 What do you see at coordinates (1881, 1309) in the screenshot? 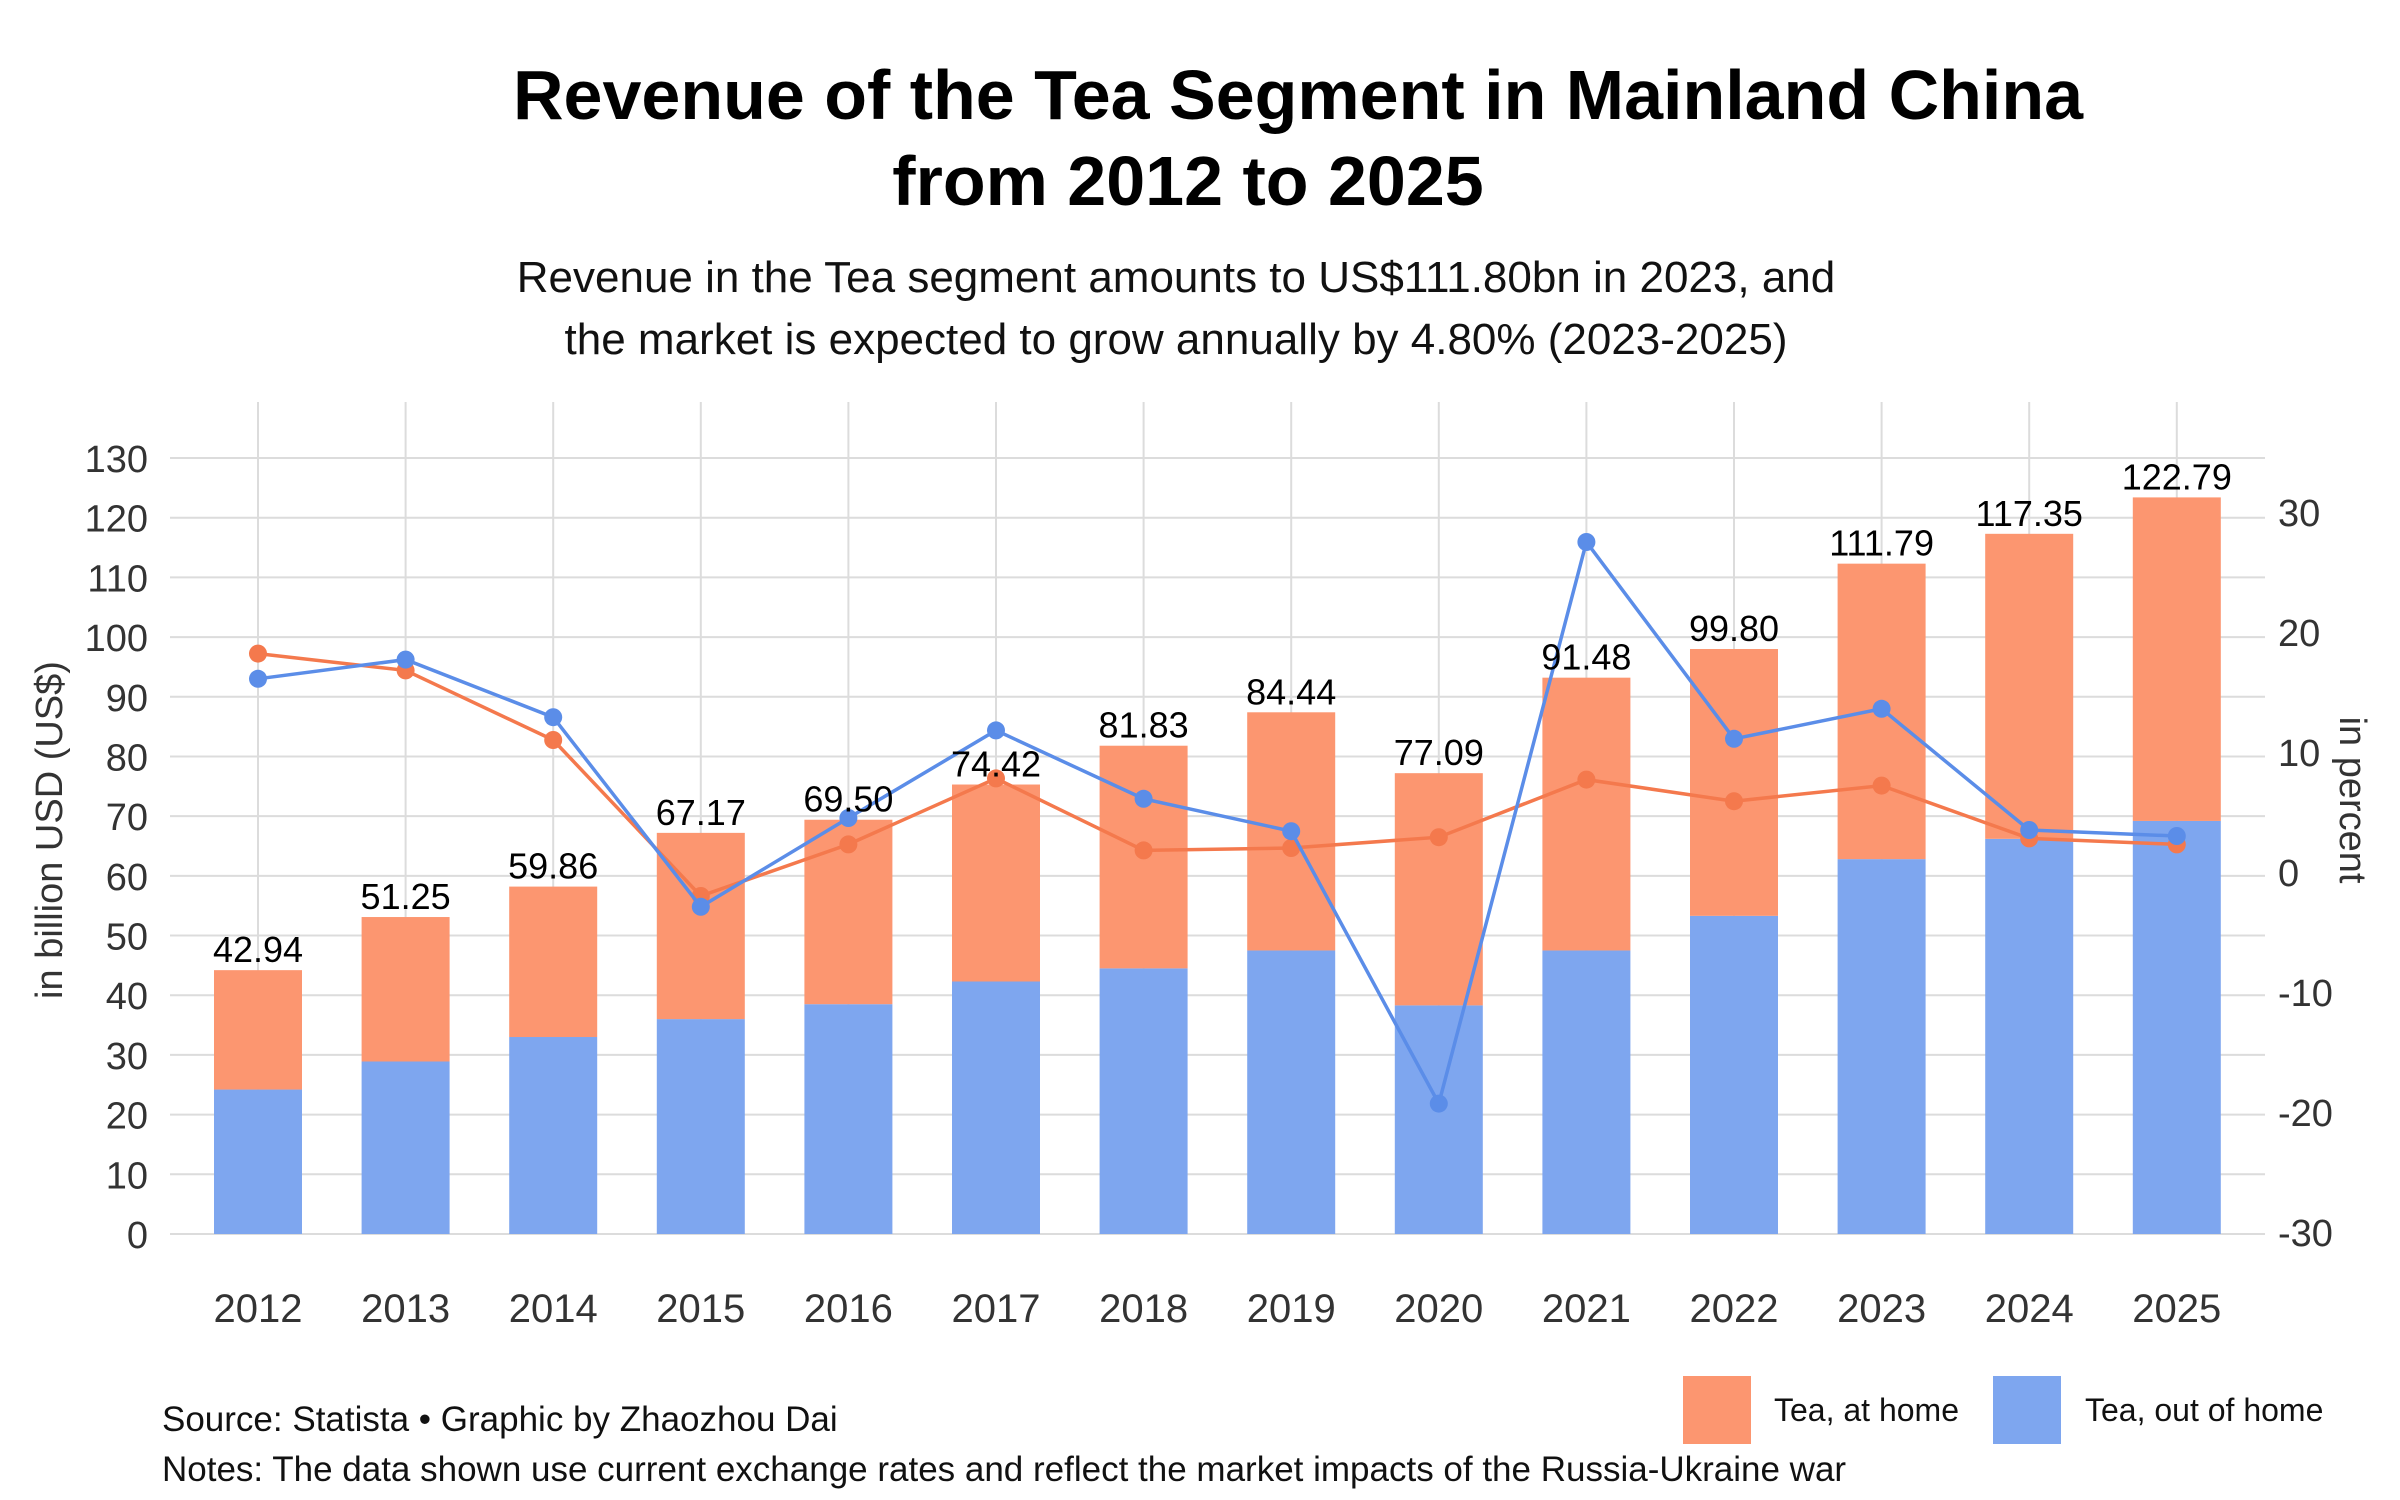
I see `x-tick-label: 2023` at bounding box center [1881, 1309].